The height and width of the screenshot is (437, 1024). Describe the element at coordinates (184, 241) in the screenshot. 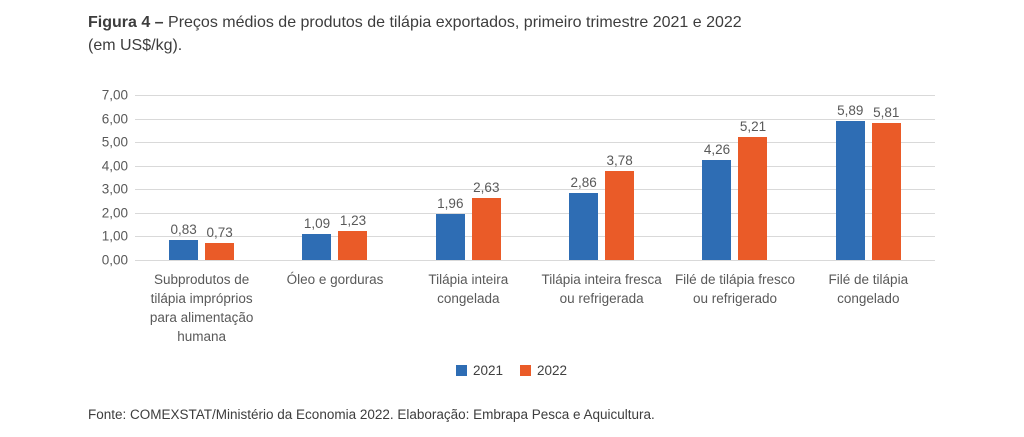

I see `bar-2021: 0,83` at that location.